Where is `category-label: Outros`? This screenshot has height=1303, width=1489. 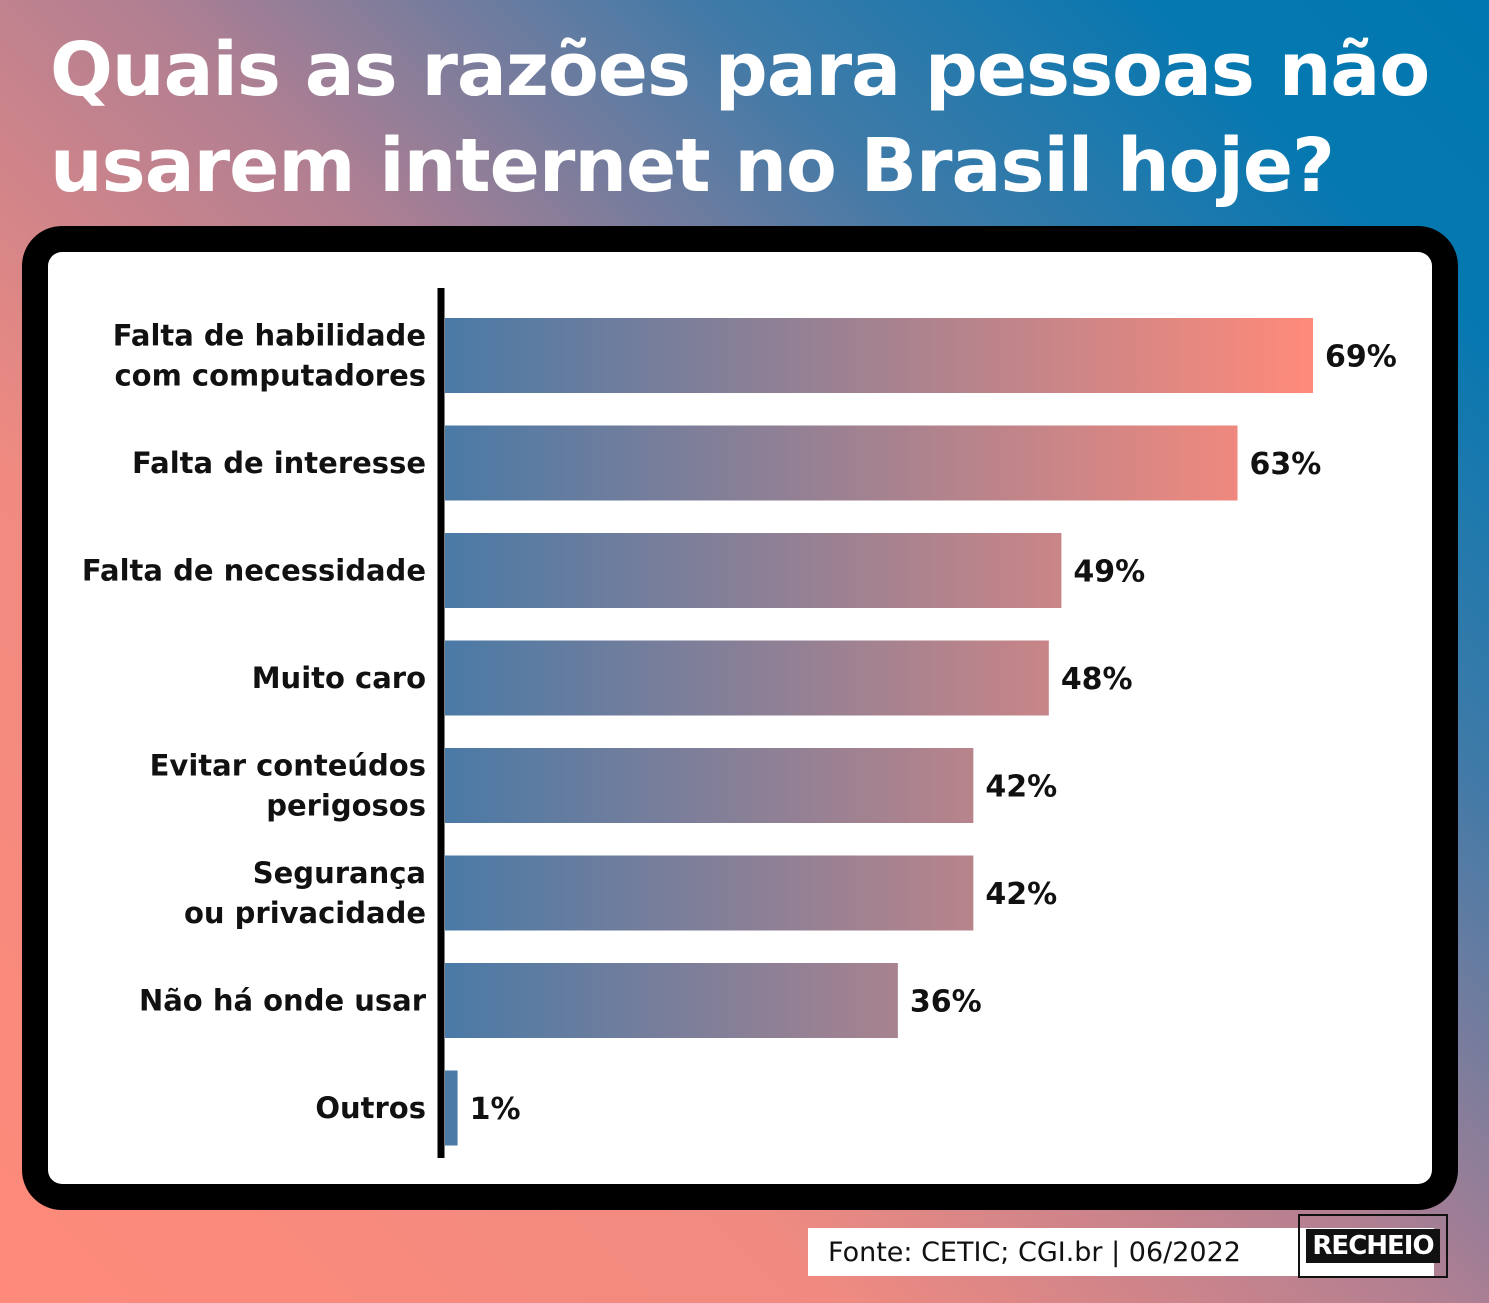 category-label: Outros is located at coordinates (370, 1108).